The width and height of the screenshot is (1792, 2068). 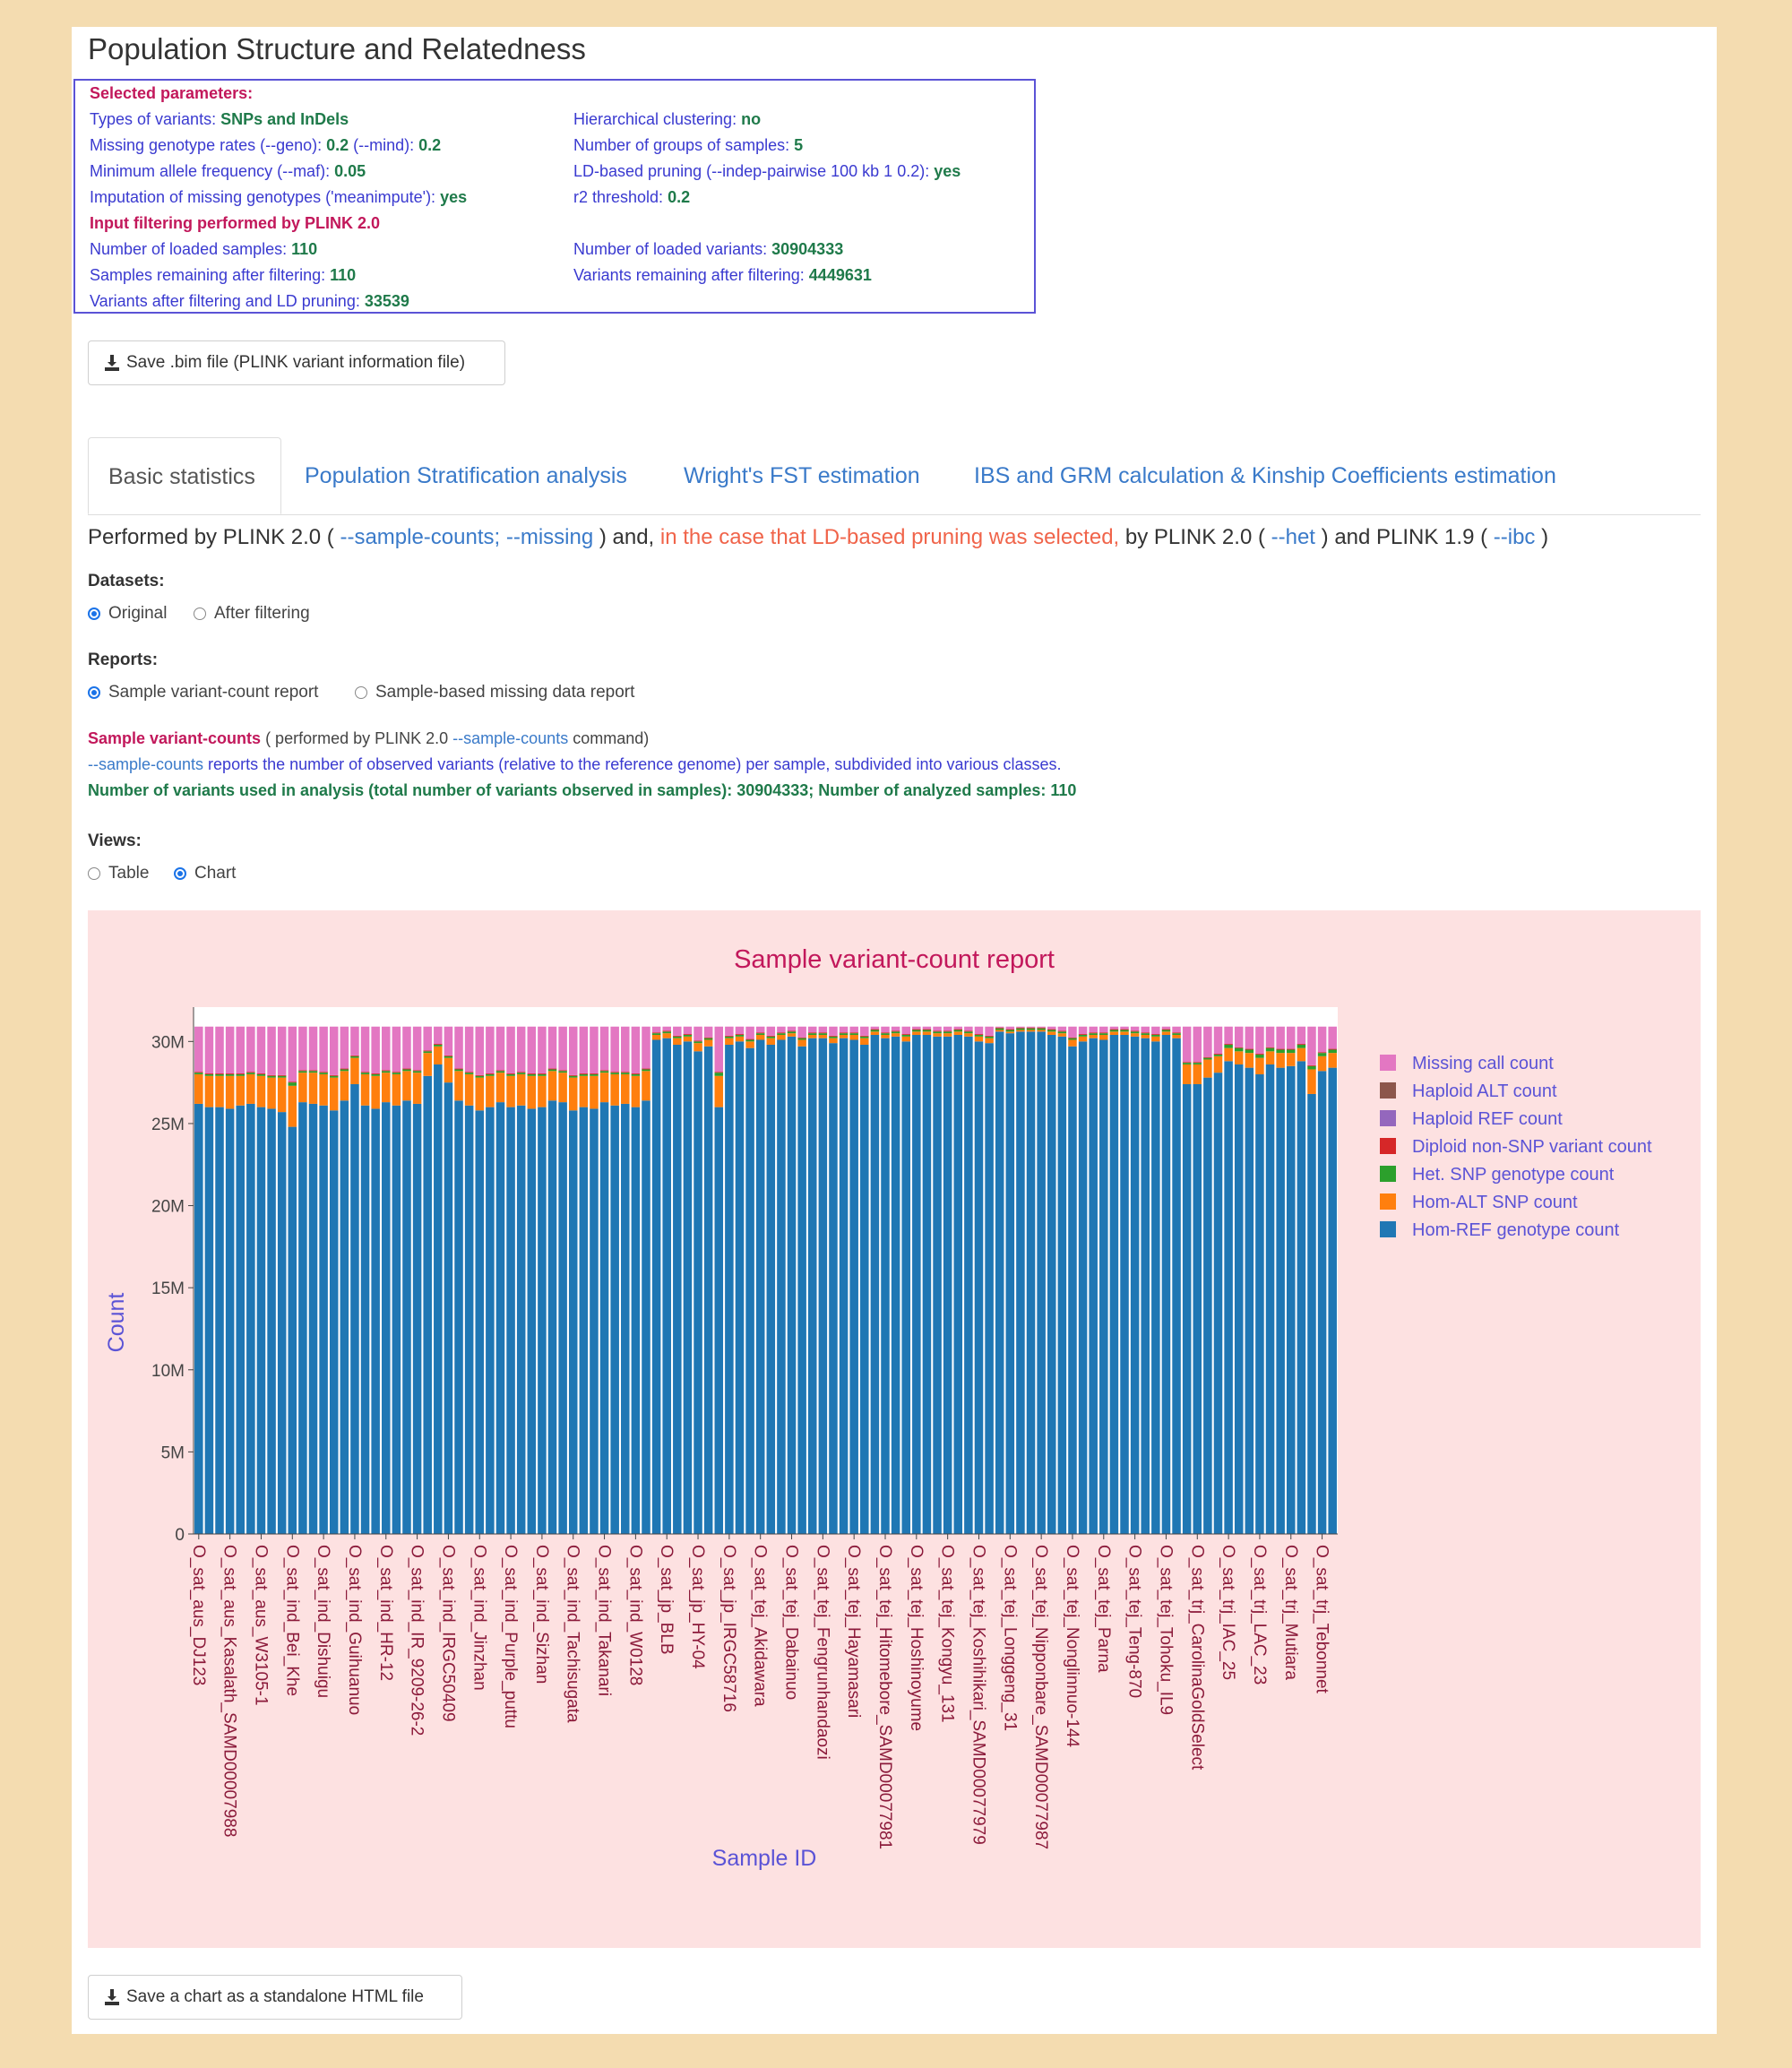 What do you see at coordinates (203, 692) in the screenshot?
I see `radio-sample-variant-count: Sample variant-count report` at bounding box center [203, 692].